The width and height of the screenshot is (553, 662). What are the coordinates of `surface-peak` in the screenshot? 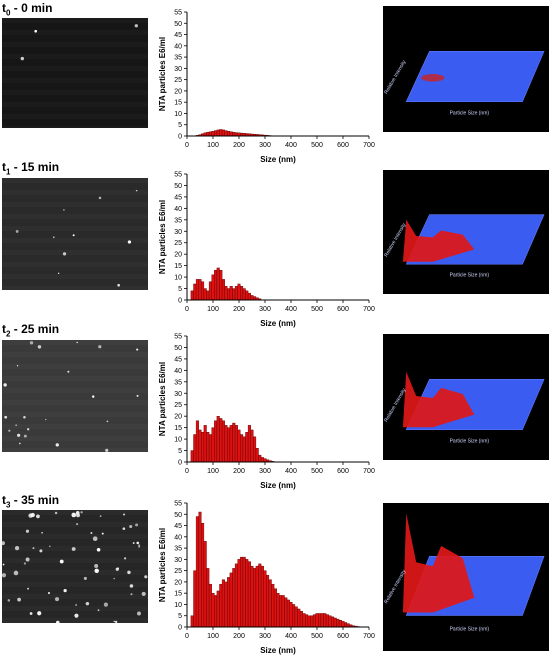 It's located at (438, 562).